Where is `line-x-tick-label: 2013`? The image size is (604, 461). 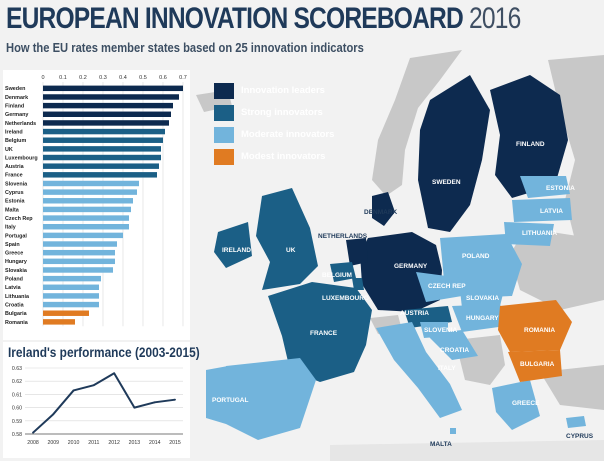
line-x-tick-label: 2013 is located at coordinates (135, 443).